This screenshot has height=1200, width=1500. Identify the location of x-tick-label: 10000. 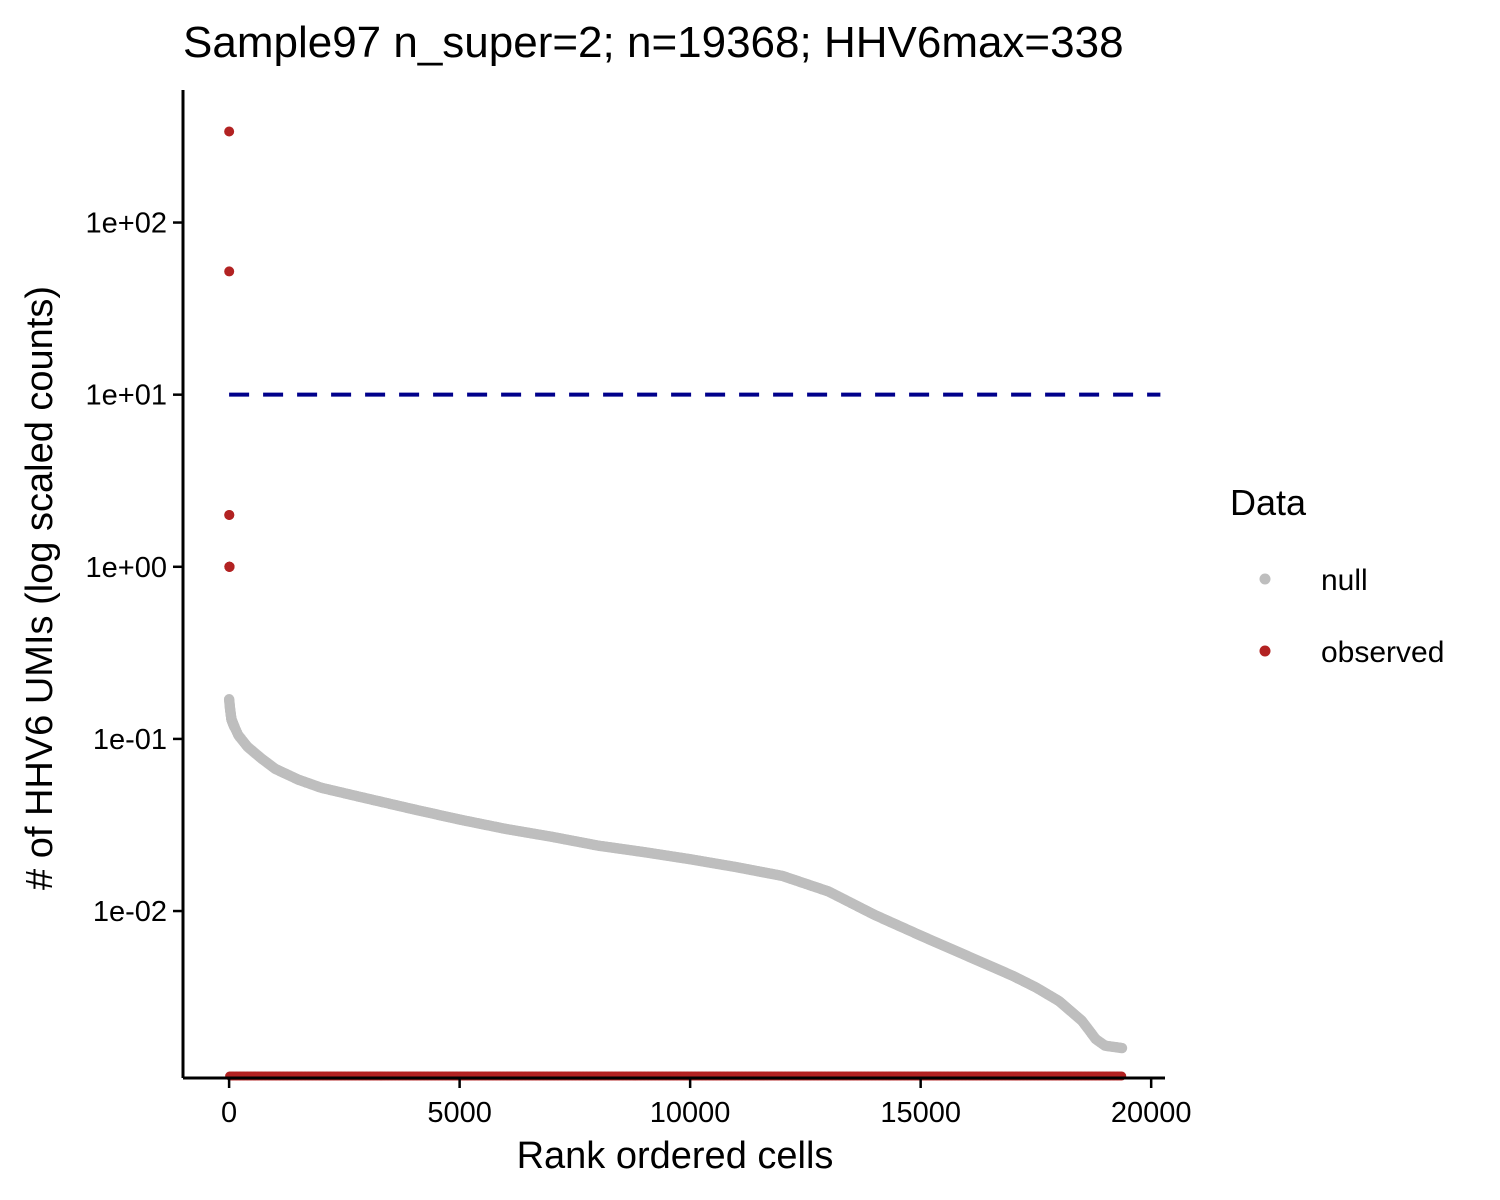
(690, 1113).